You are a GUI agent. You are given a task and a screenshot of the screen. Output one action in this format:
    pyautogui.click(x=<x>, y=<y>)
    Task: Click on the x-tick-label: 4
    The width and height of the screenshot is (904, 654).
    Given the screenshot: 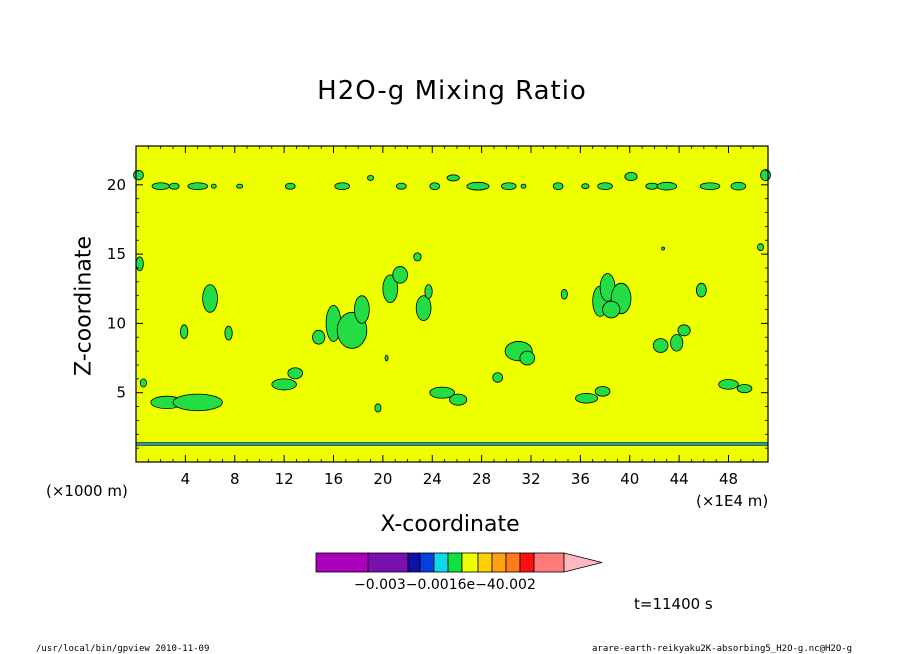 What is the action you would take?
    pyautogui.click(x=186, y=479)
    